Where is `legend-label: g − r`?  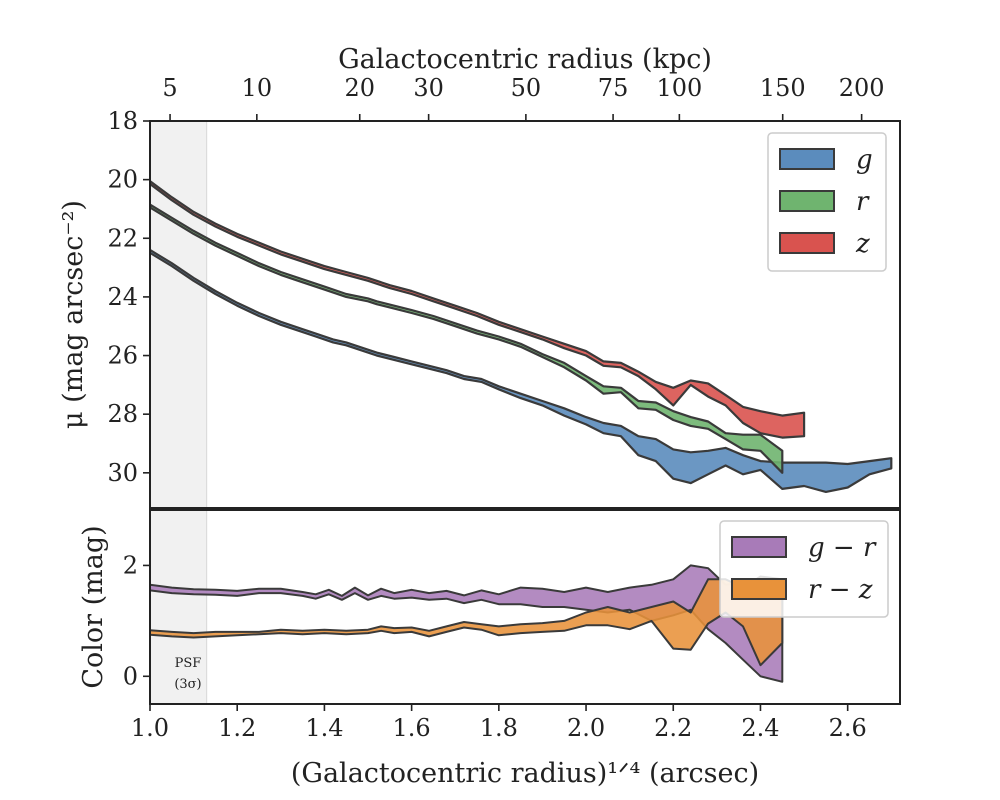 legend-label: g − r is located at coordinates (842, 548).